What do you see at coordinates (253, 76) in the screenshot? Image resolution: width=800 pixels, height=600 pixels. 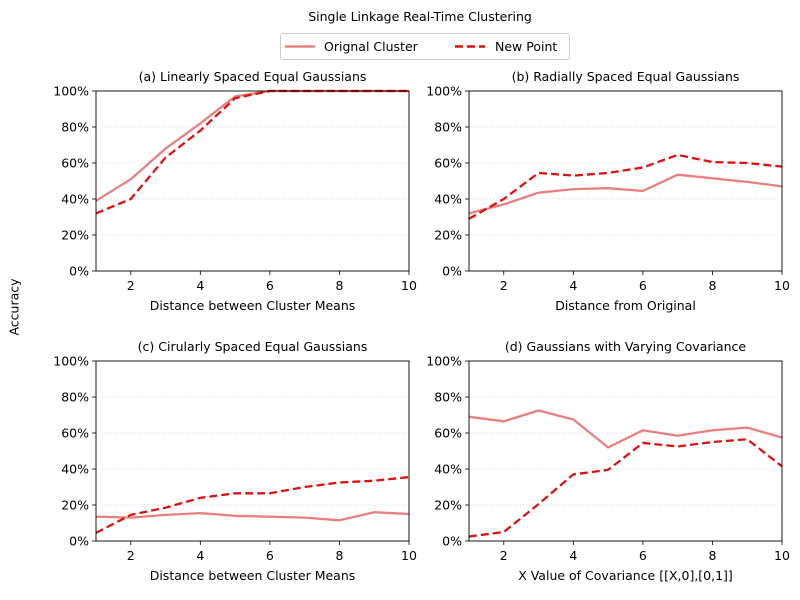 I see `panel-title: (a) Linearly Spaced Equal Gaussians` at bounding box center [253, 76].